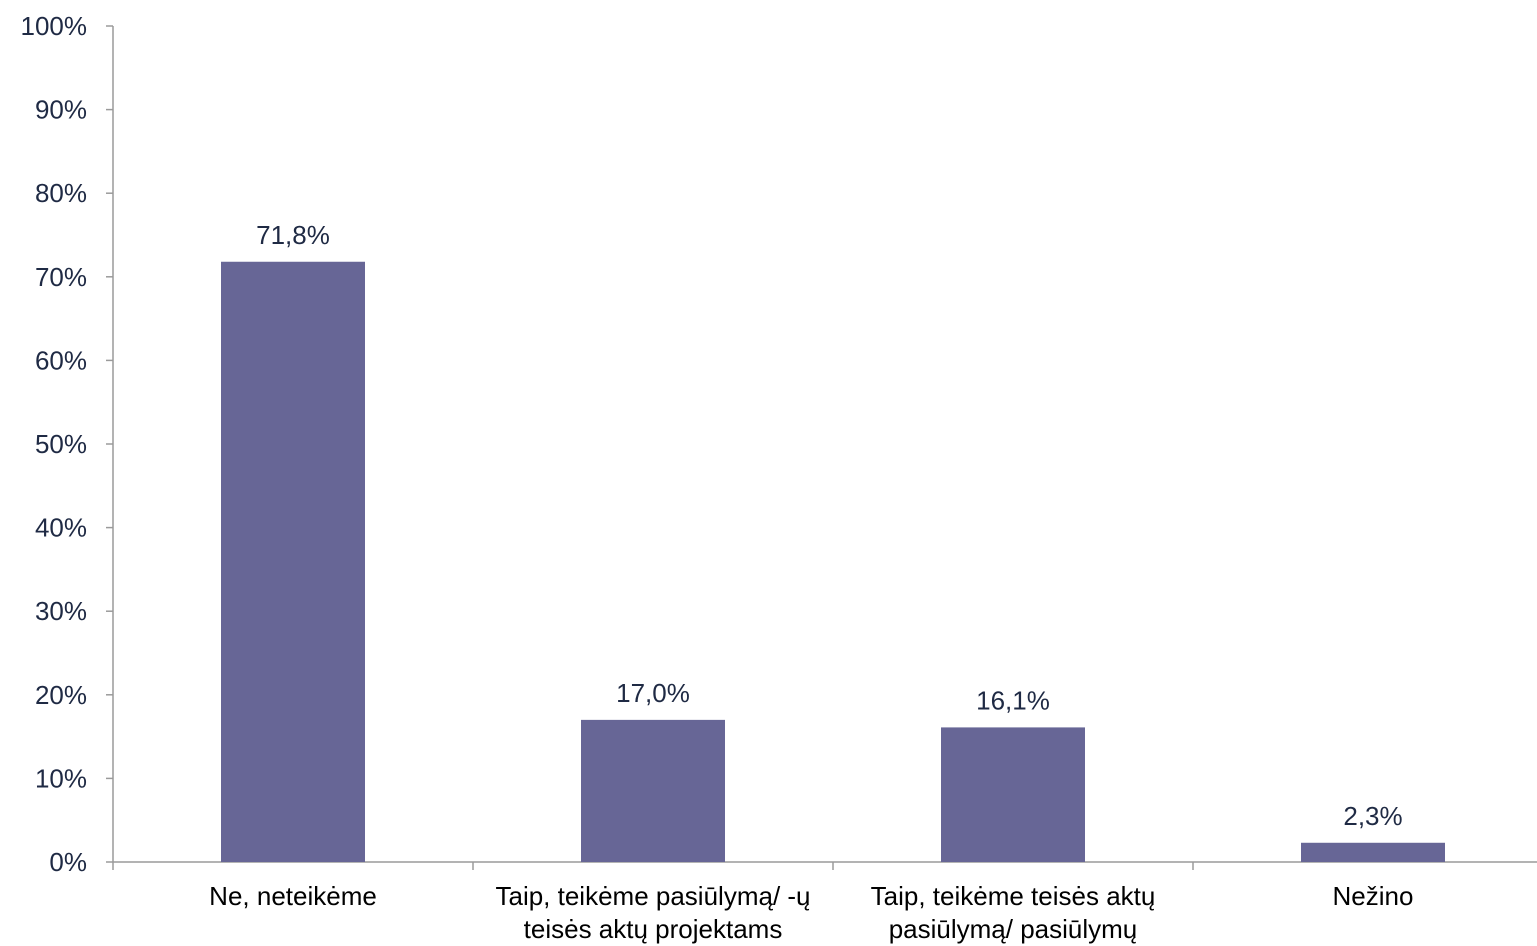 The width and height of the screenshot is (1537, 946). I want to click on y-tick-label: 10%, so click(61, 778).